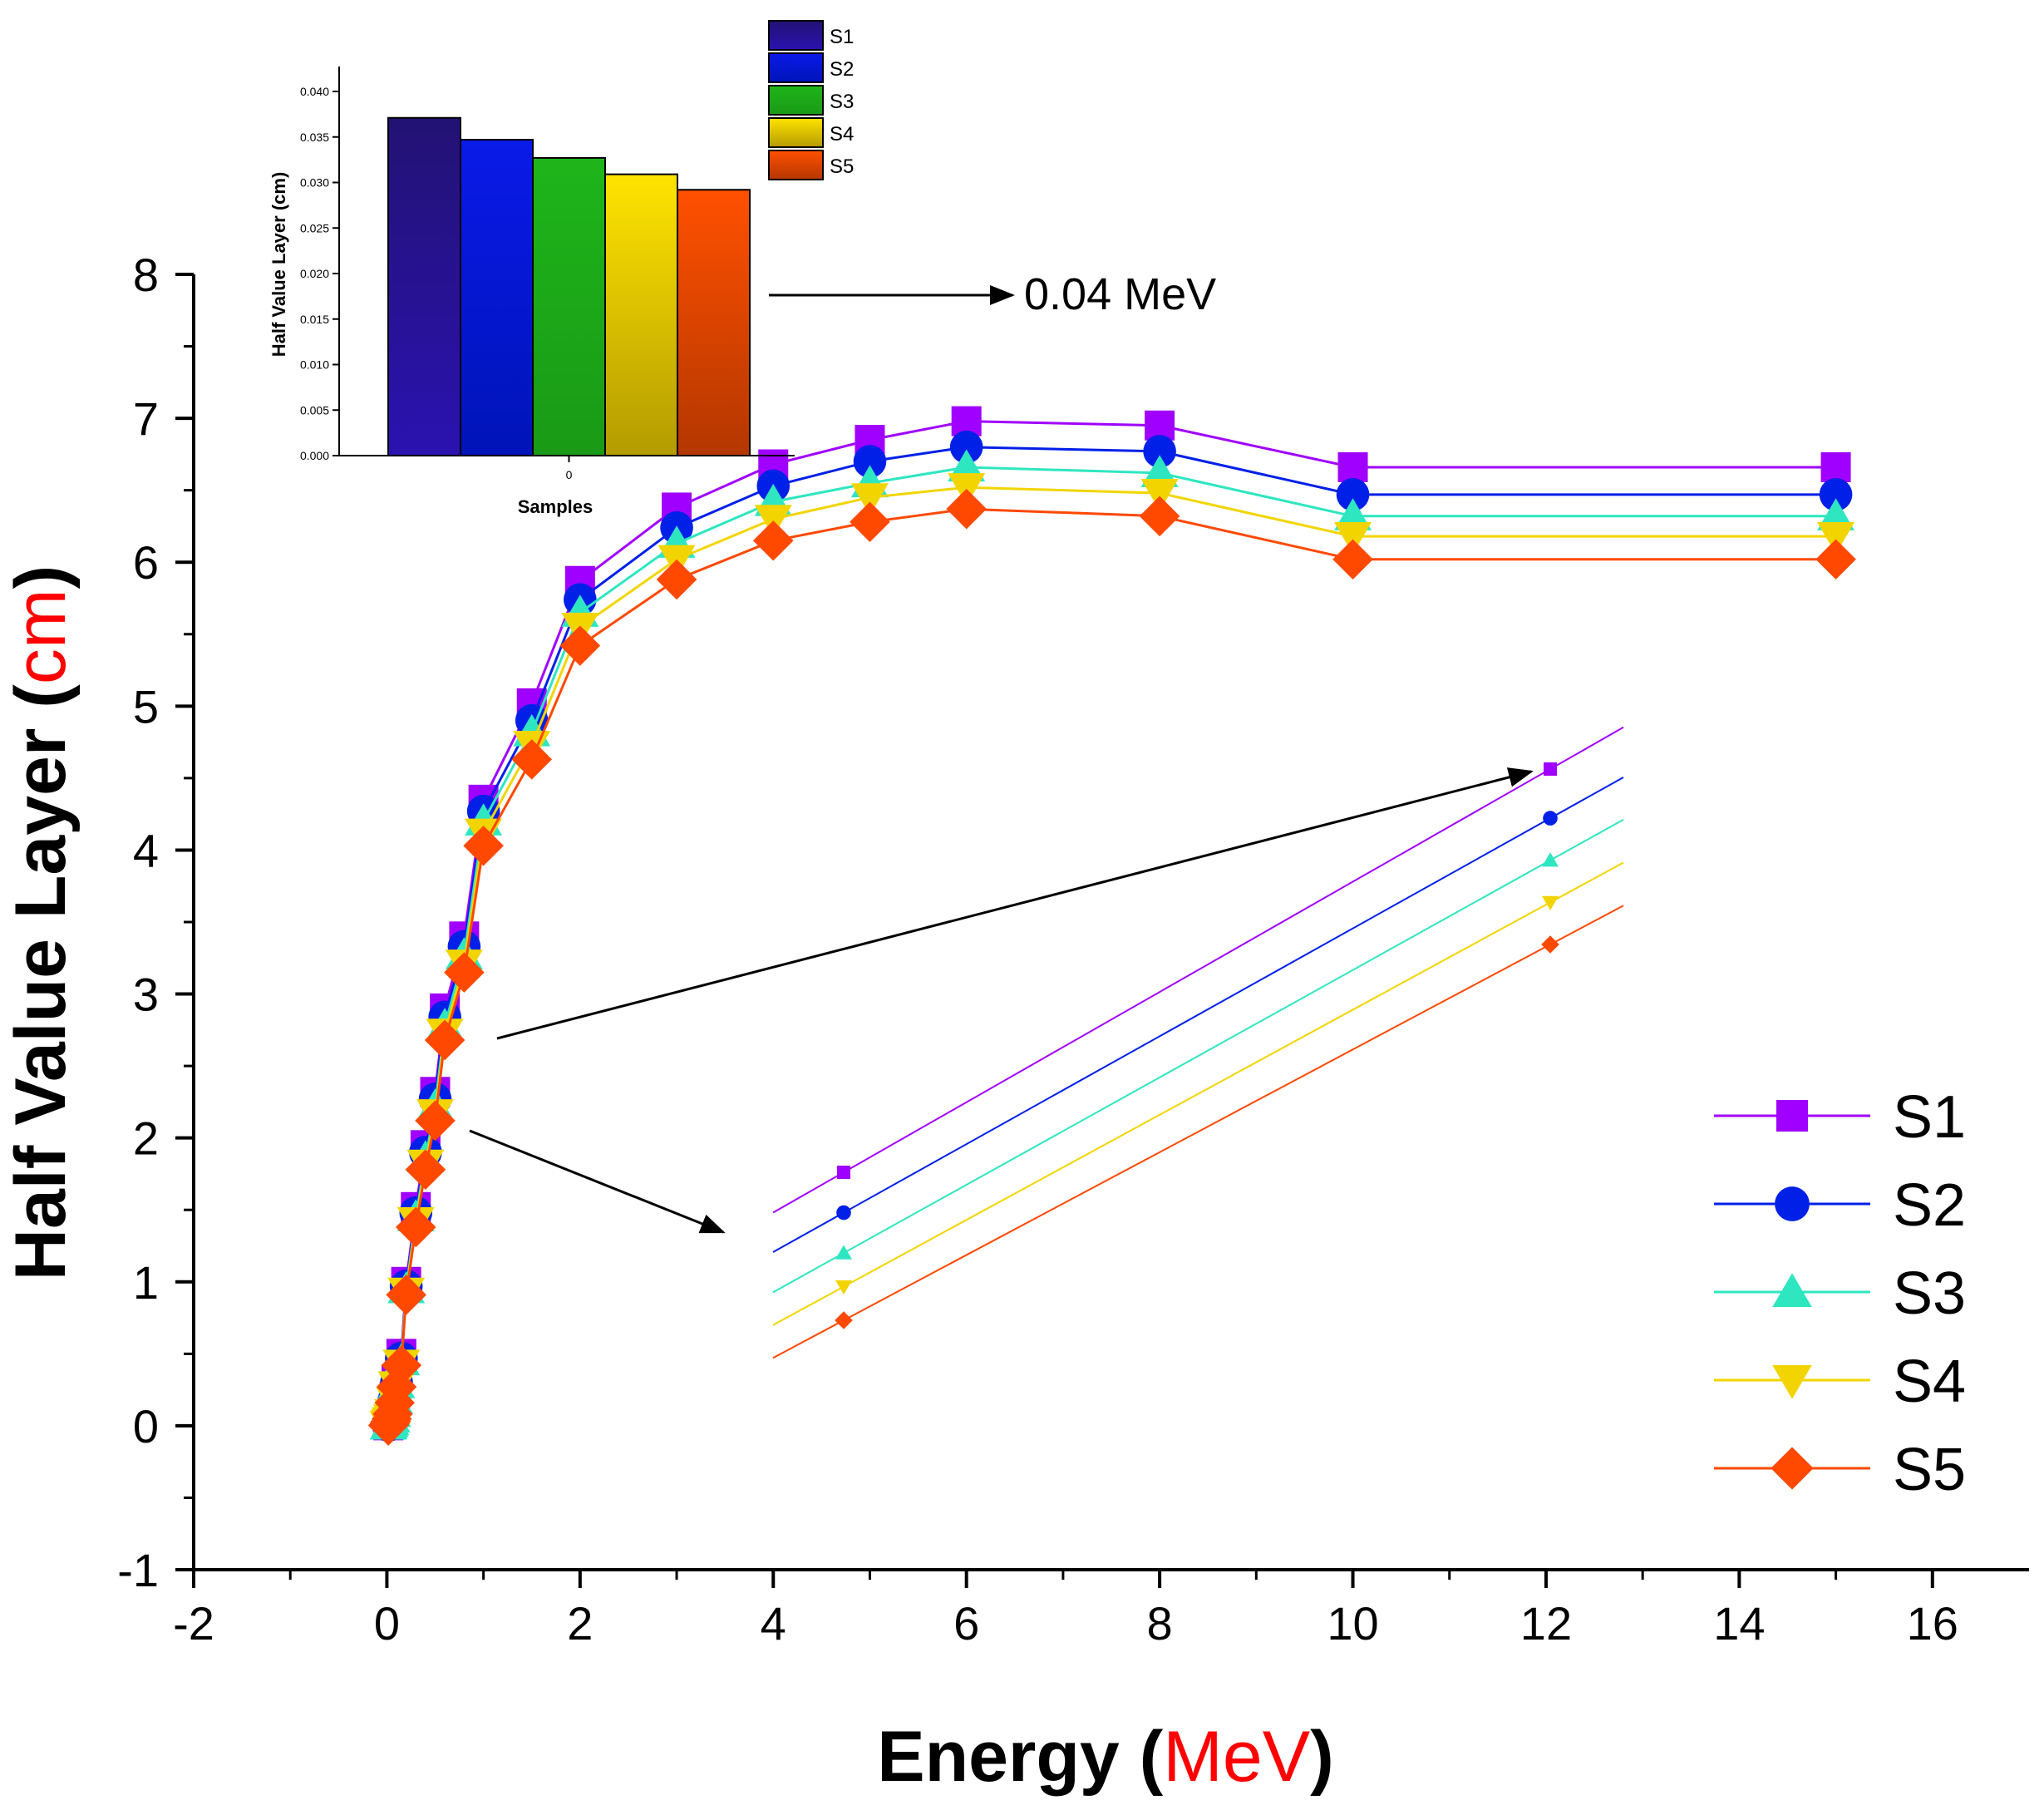  I want to click on inset-bar-s1, so click(424, 286).